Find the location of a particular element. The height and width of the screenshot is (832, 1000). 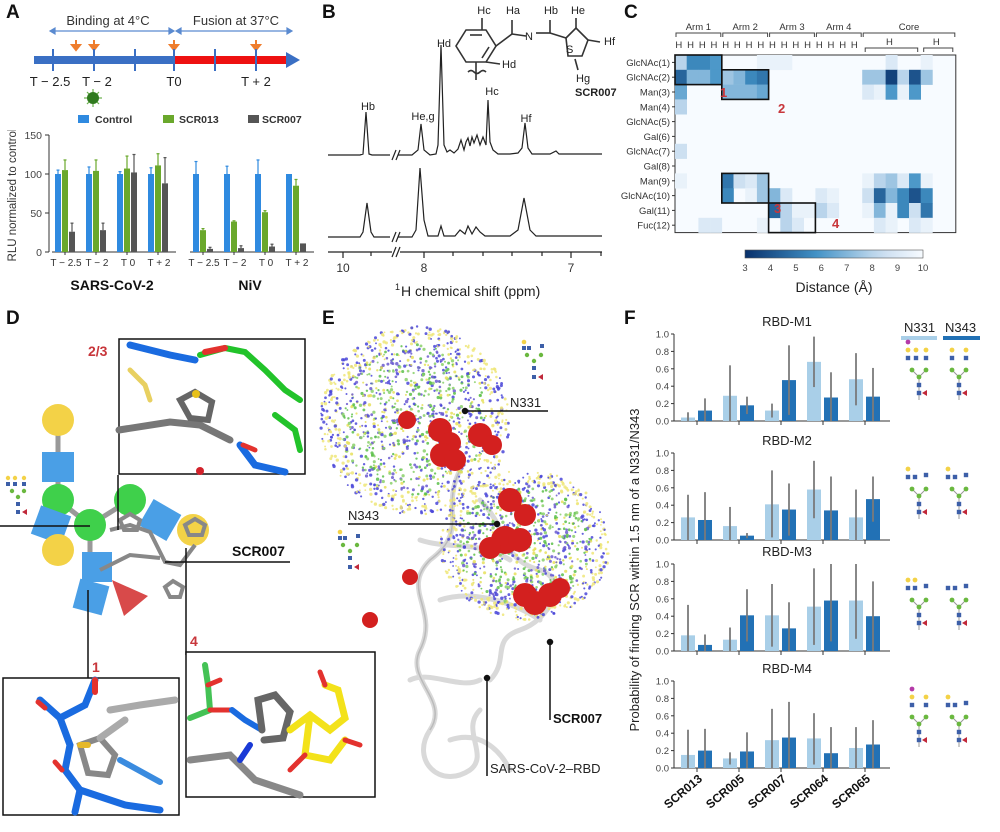

core-label: H is located at coordinates (889, 42).